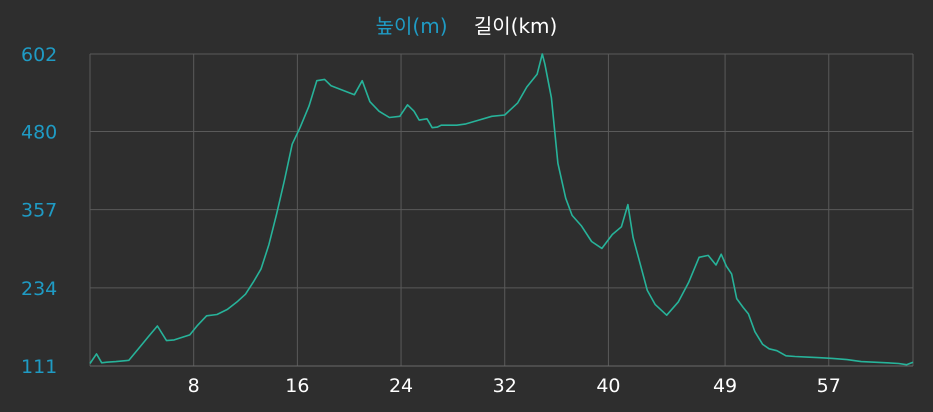 This screenshot has height=412, width=933. What do you see at coordinates (725, 386) in the screenshot?
I see `x-tick-label: 49` at bounding box center [725, 386].